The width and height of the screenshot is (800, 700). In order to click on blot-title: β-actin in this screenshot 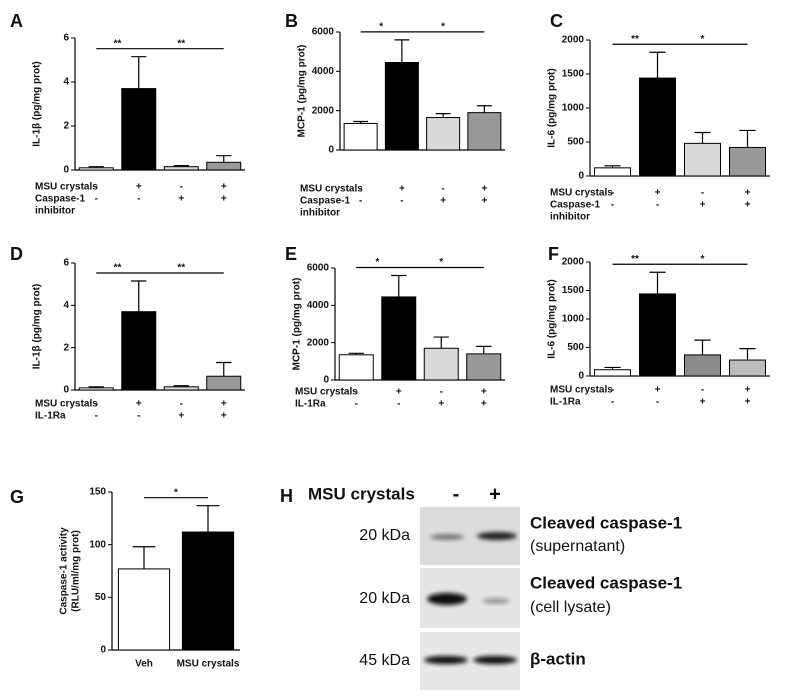, I will do `click(558, 658)`.